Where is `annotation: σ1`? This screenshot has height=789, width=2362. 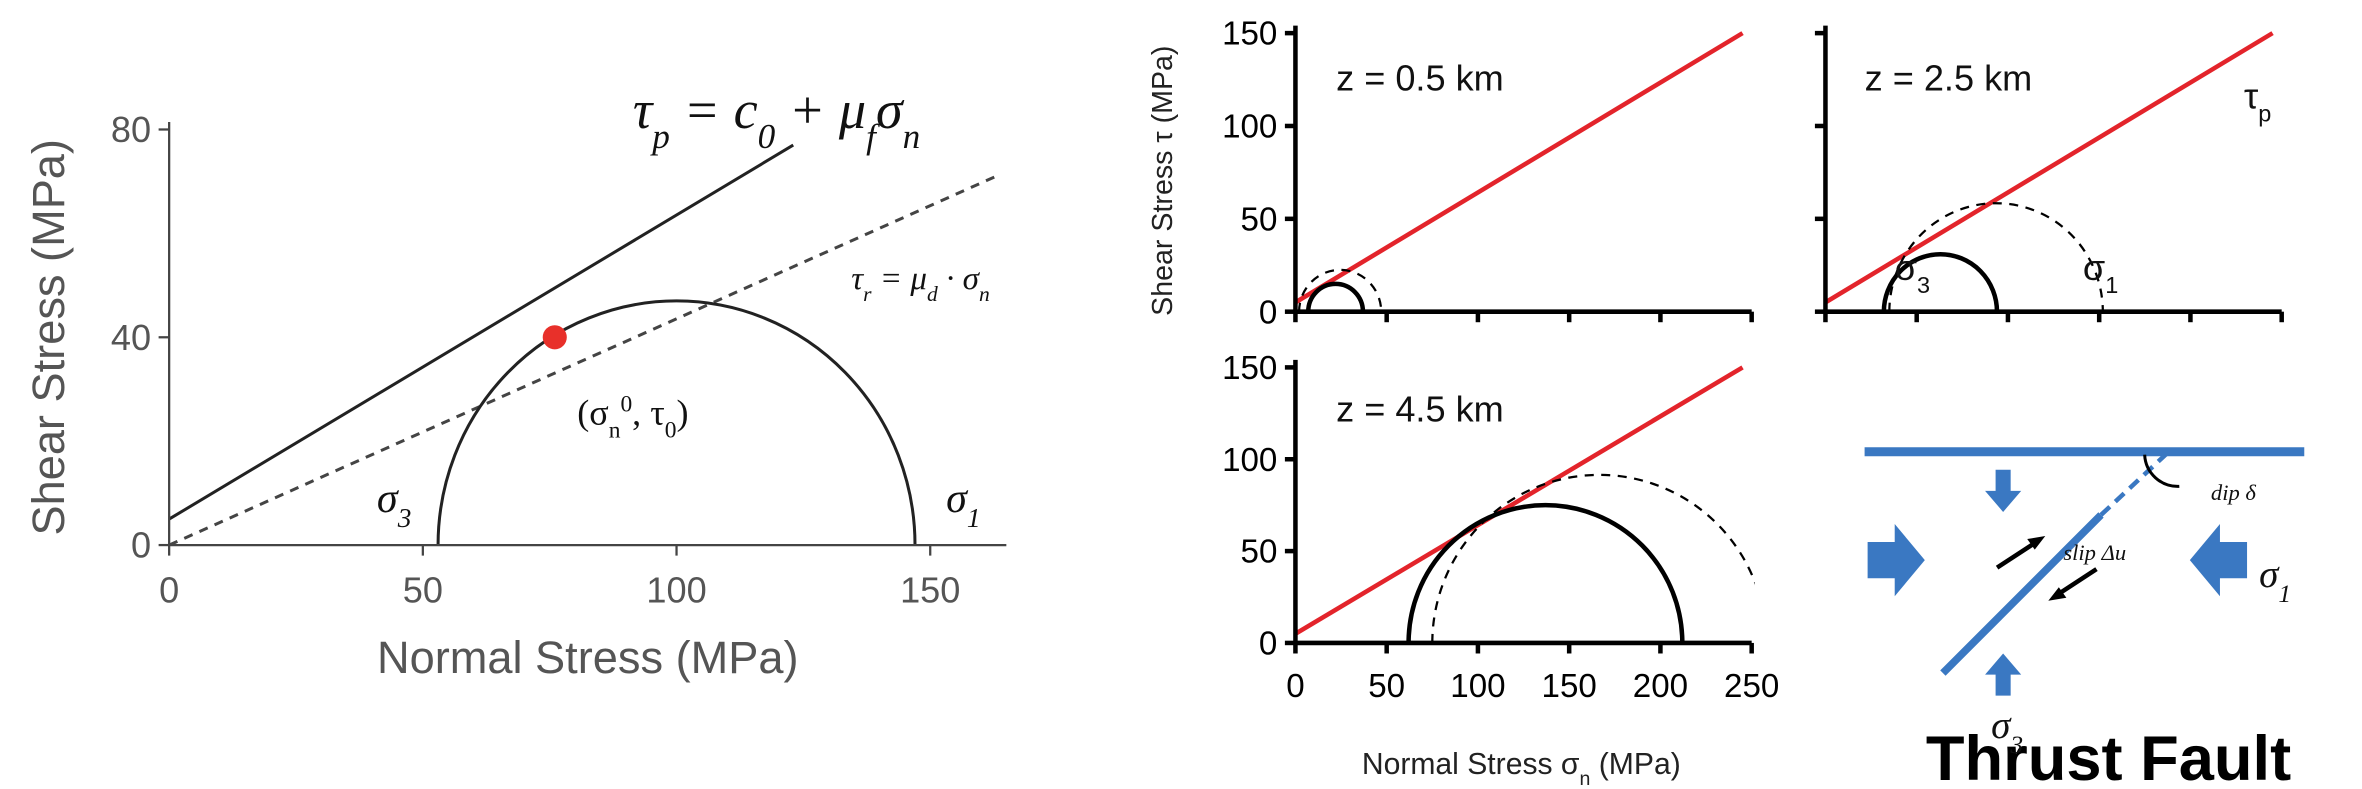
annotation: σ1 is located at coordinates (963, 504).